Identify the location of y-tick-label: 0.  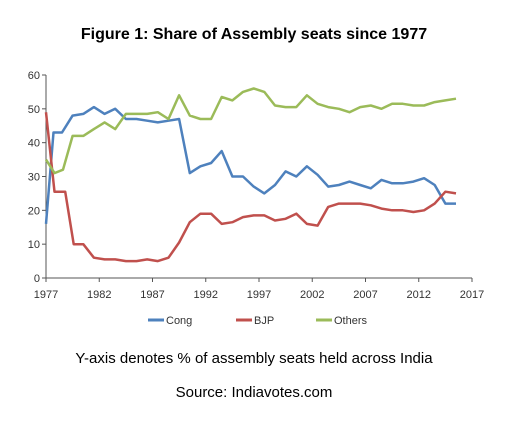
(37, 279).